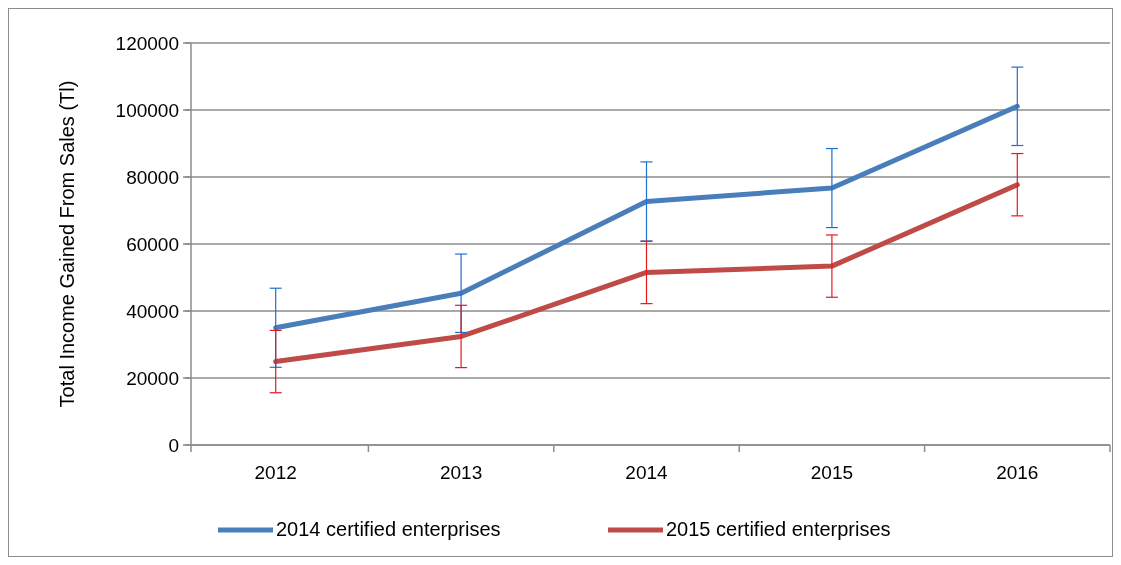  What do you see at coordinates (152, 244) in the screenshot?
I see `y-tick-label: 60000` at bounding box center [152, 244].